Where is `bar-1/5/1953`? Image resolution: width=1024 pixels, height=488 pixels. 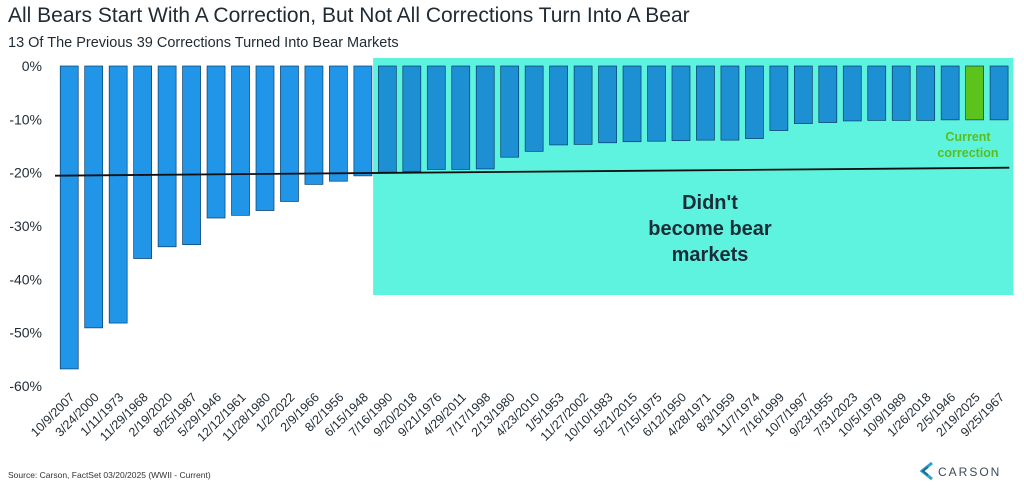 bar-1/5/1953 is located at coordinates (558, 105).